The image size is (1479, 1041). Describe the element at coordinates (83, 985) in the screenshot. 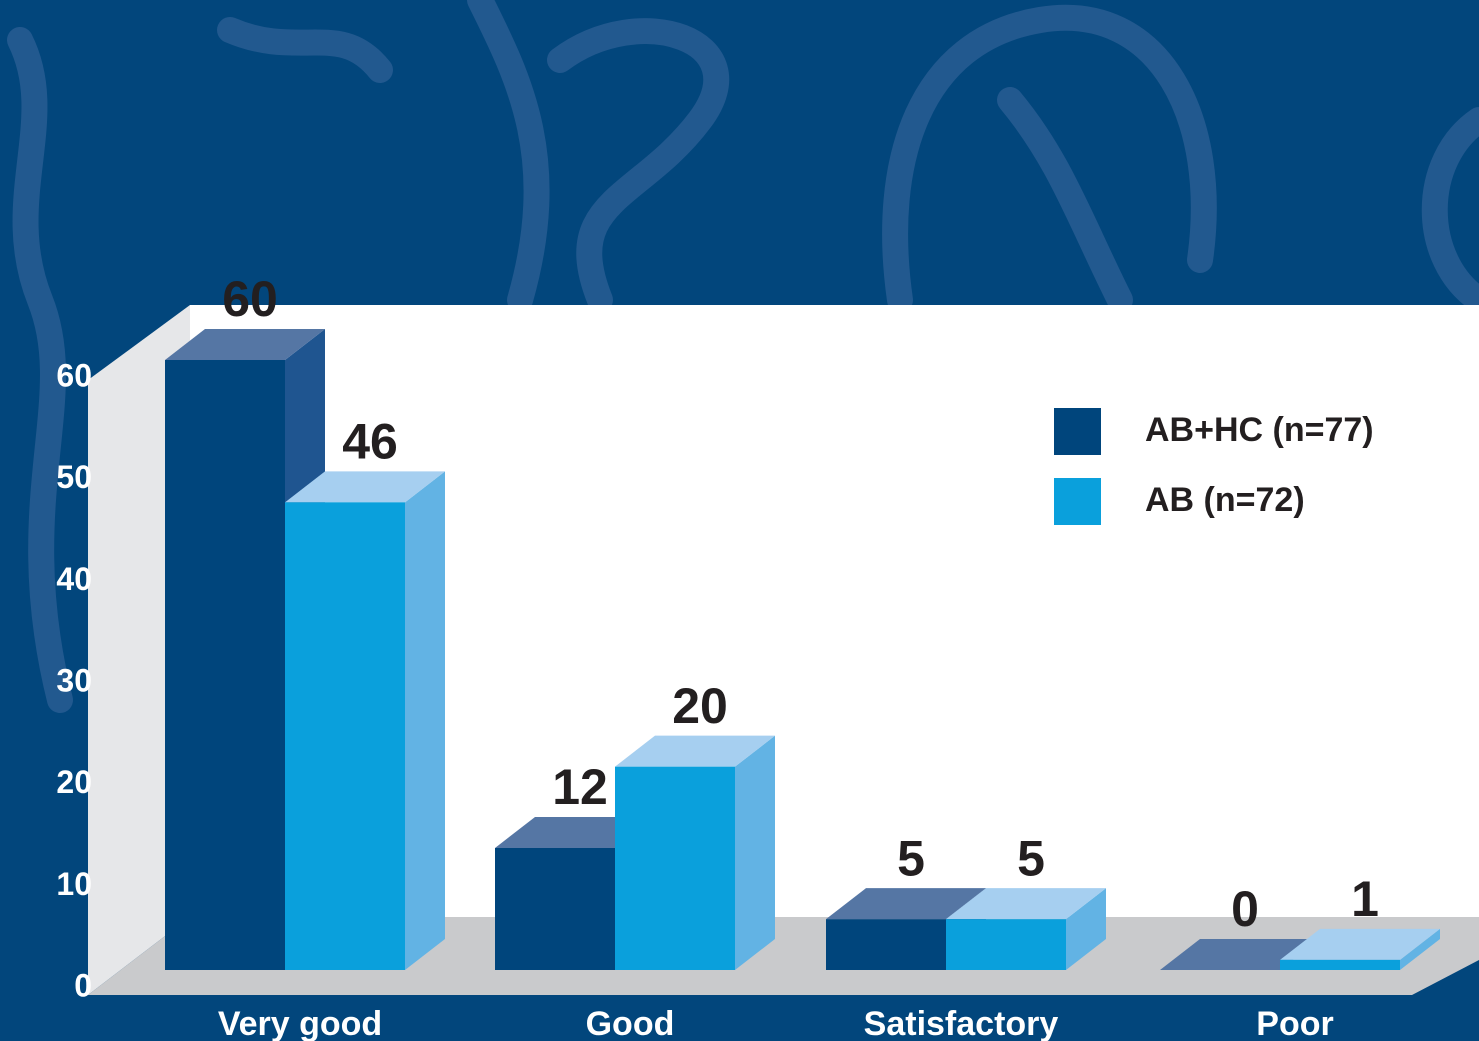

I see `y-tick-label: 0` at that location.